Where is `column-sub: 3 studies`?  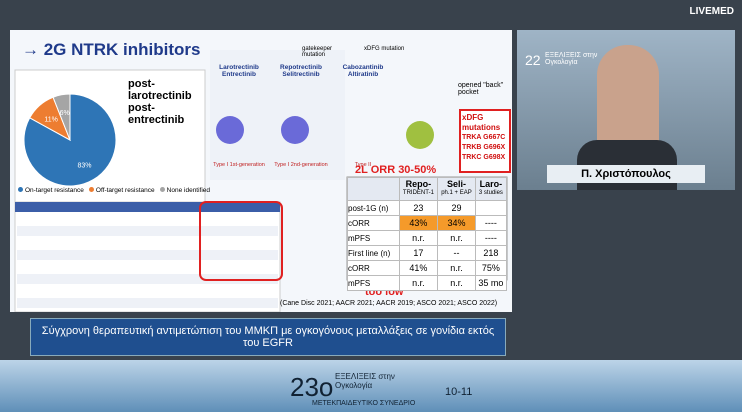
column-sub: 3 studies is located at coordinates (490, 193).